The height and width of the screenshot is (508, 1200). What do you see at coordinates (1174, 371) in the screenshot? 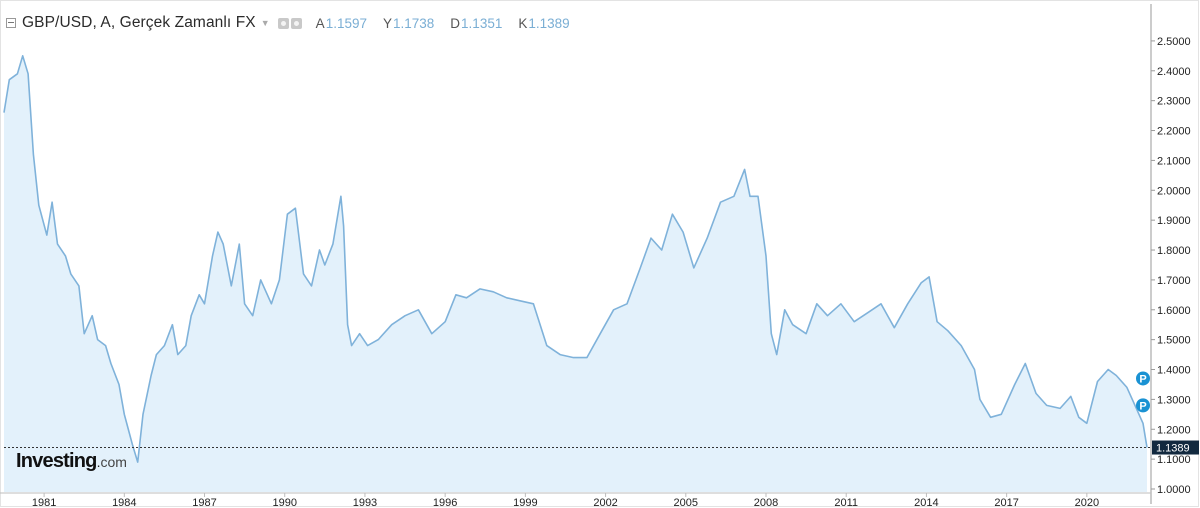
I see `y-tick-label: 1.4000` at bounding box center [1174, 371].